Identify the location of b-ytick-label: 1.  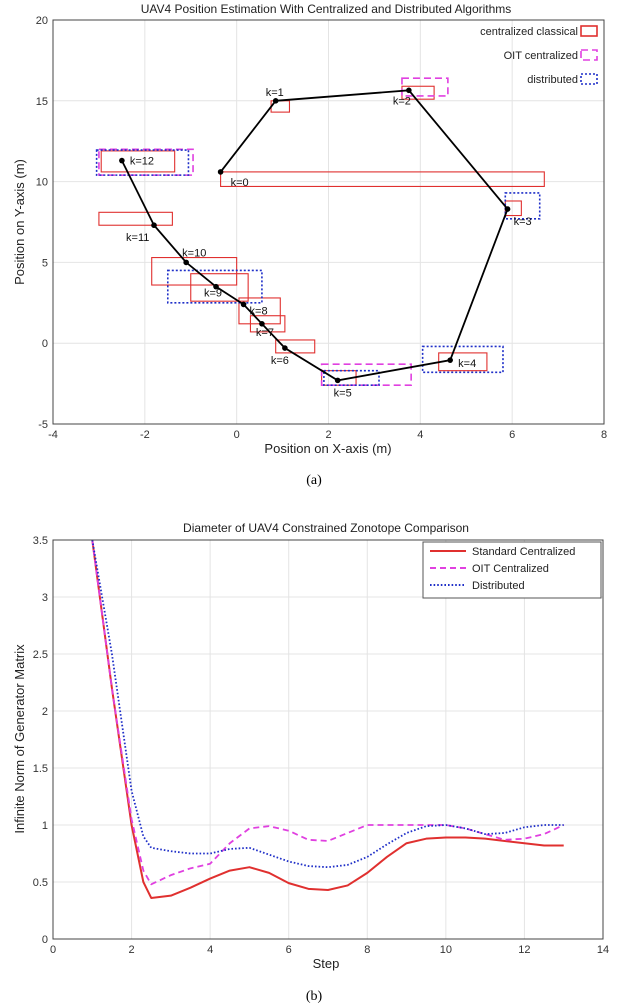
(45, 826).